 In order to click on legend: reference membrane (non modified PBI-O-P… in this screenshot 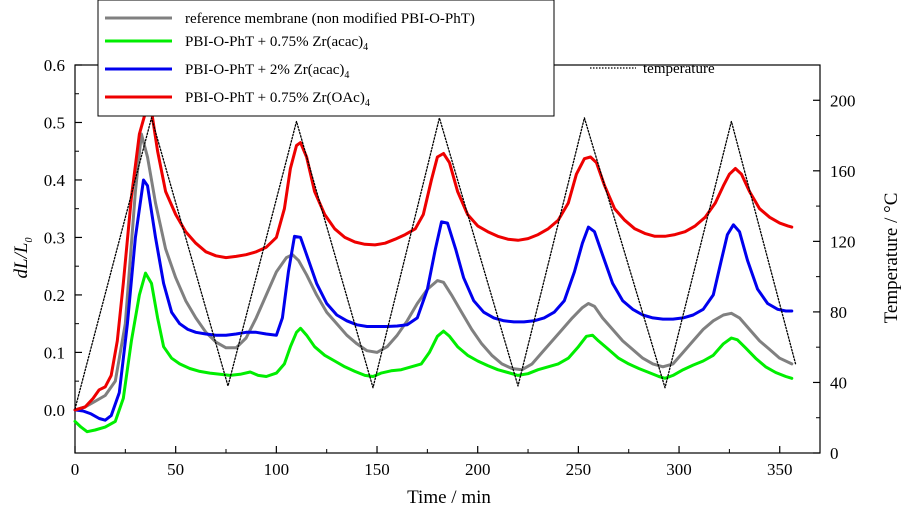, I will do `click(326, 58)`.